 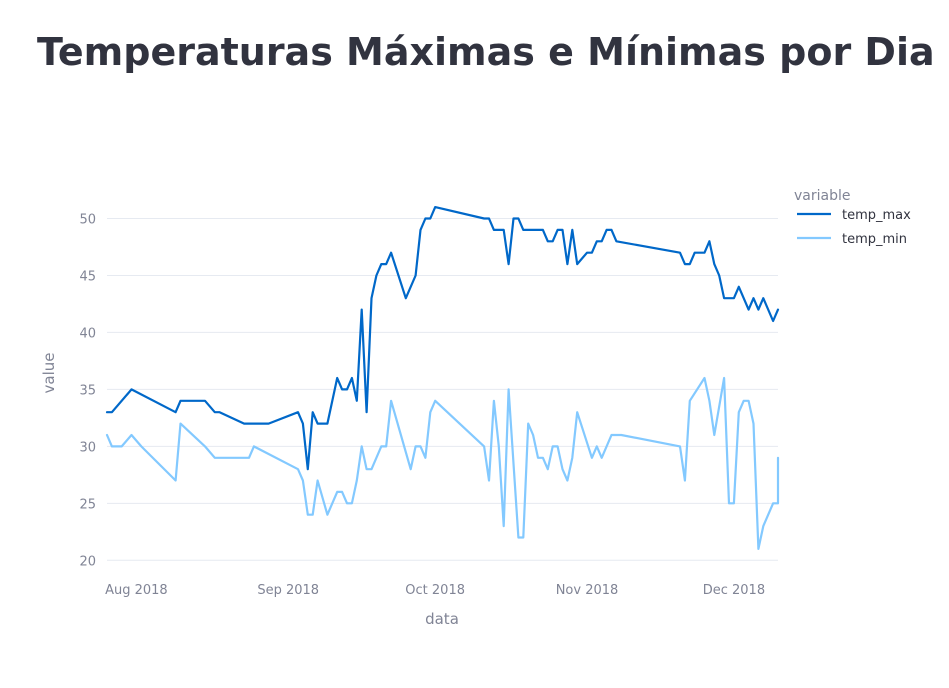 I want to click on page-title: Temperaturas Máximas e Mínimas por Dia, so click(x=486, y=52).